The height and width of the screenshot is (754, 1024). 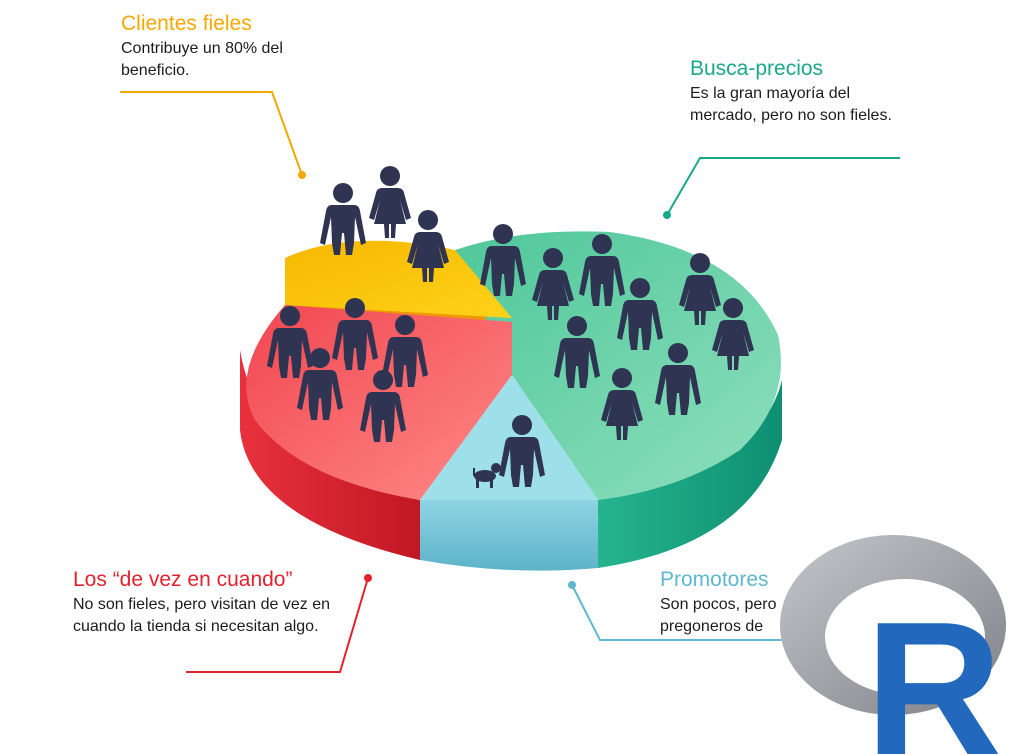 I want to click on label-title: Promotores, so click(x=714, y=579).